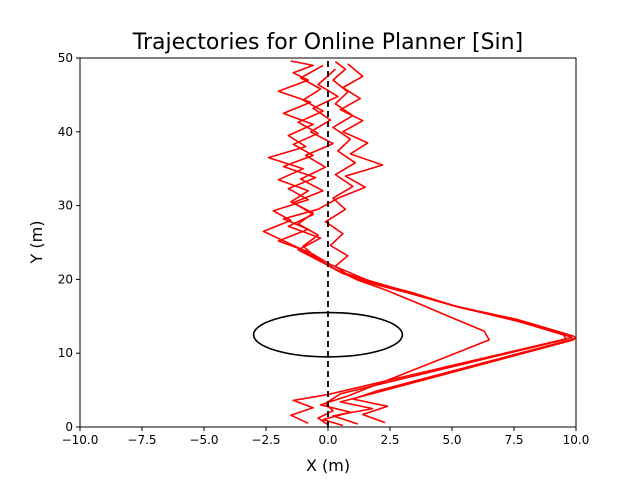  I want to click on x-tick-label: 2.5, so click(389, 440).